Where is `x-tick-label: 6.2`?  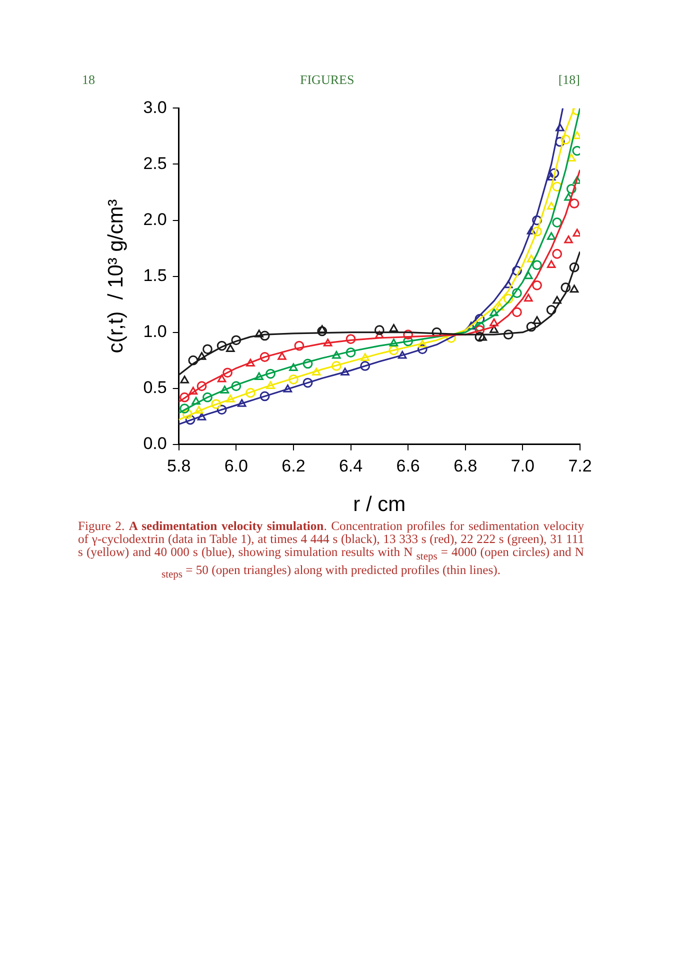 x-tick-label: 6.2 is located at coordinates (294, 466).